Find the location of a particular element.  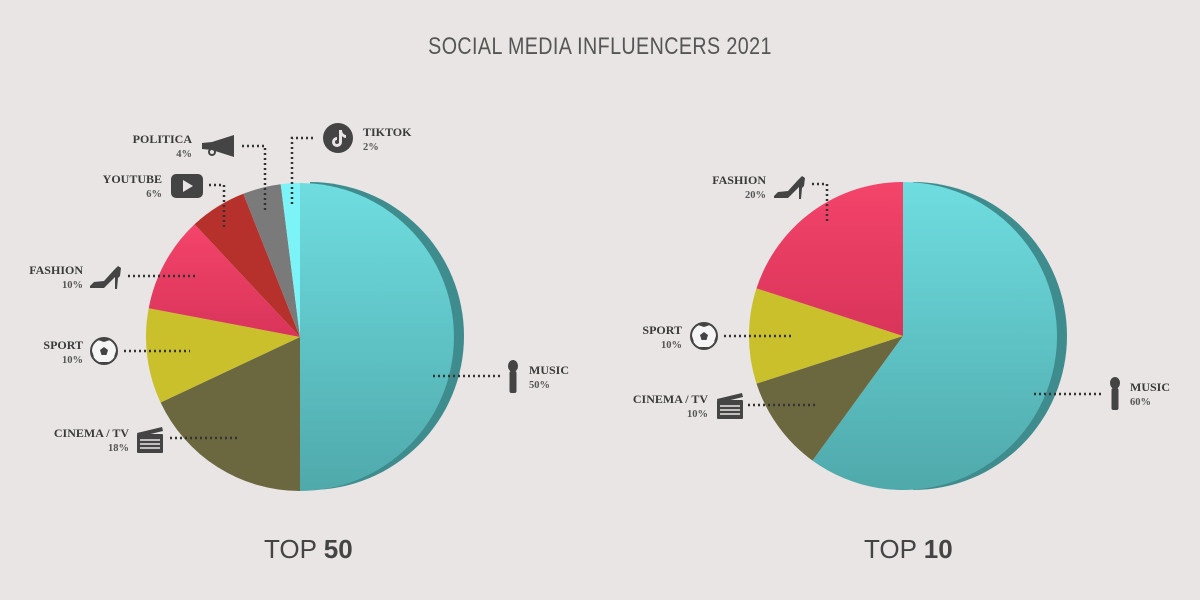

label-music: MUSIC 60% is located at coordinates (1150, 394).